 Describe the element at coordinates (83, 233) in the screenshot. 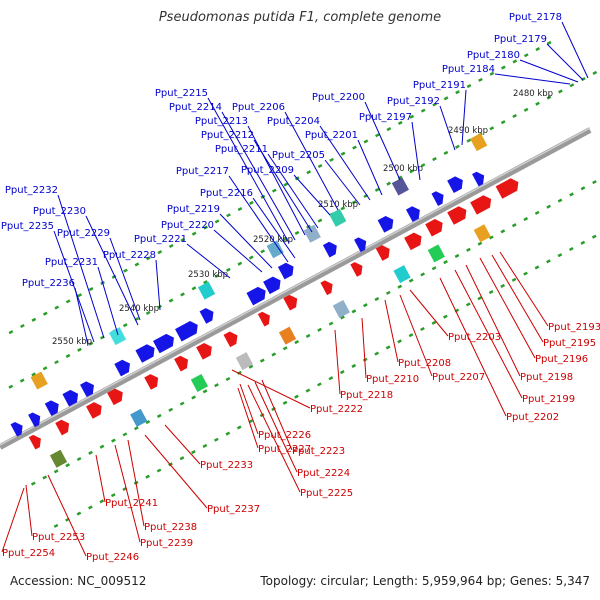

I see `plus-strand-label: Pput_2229` at that location.